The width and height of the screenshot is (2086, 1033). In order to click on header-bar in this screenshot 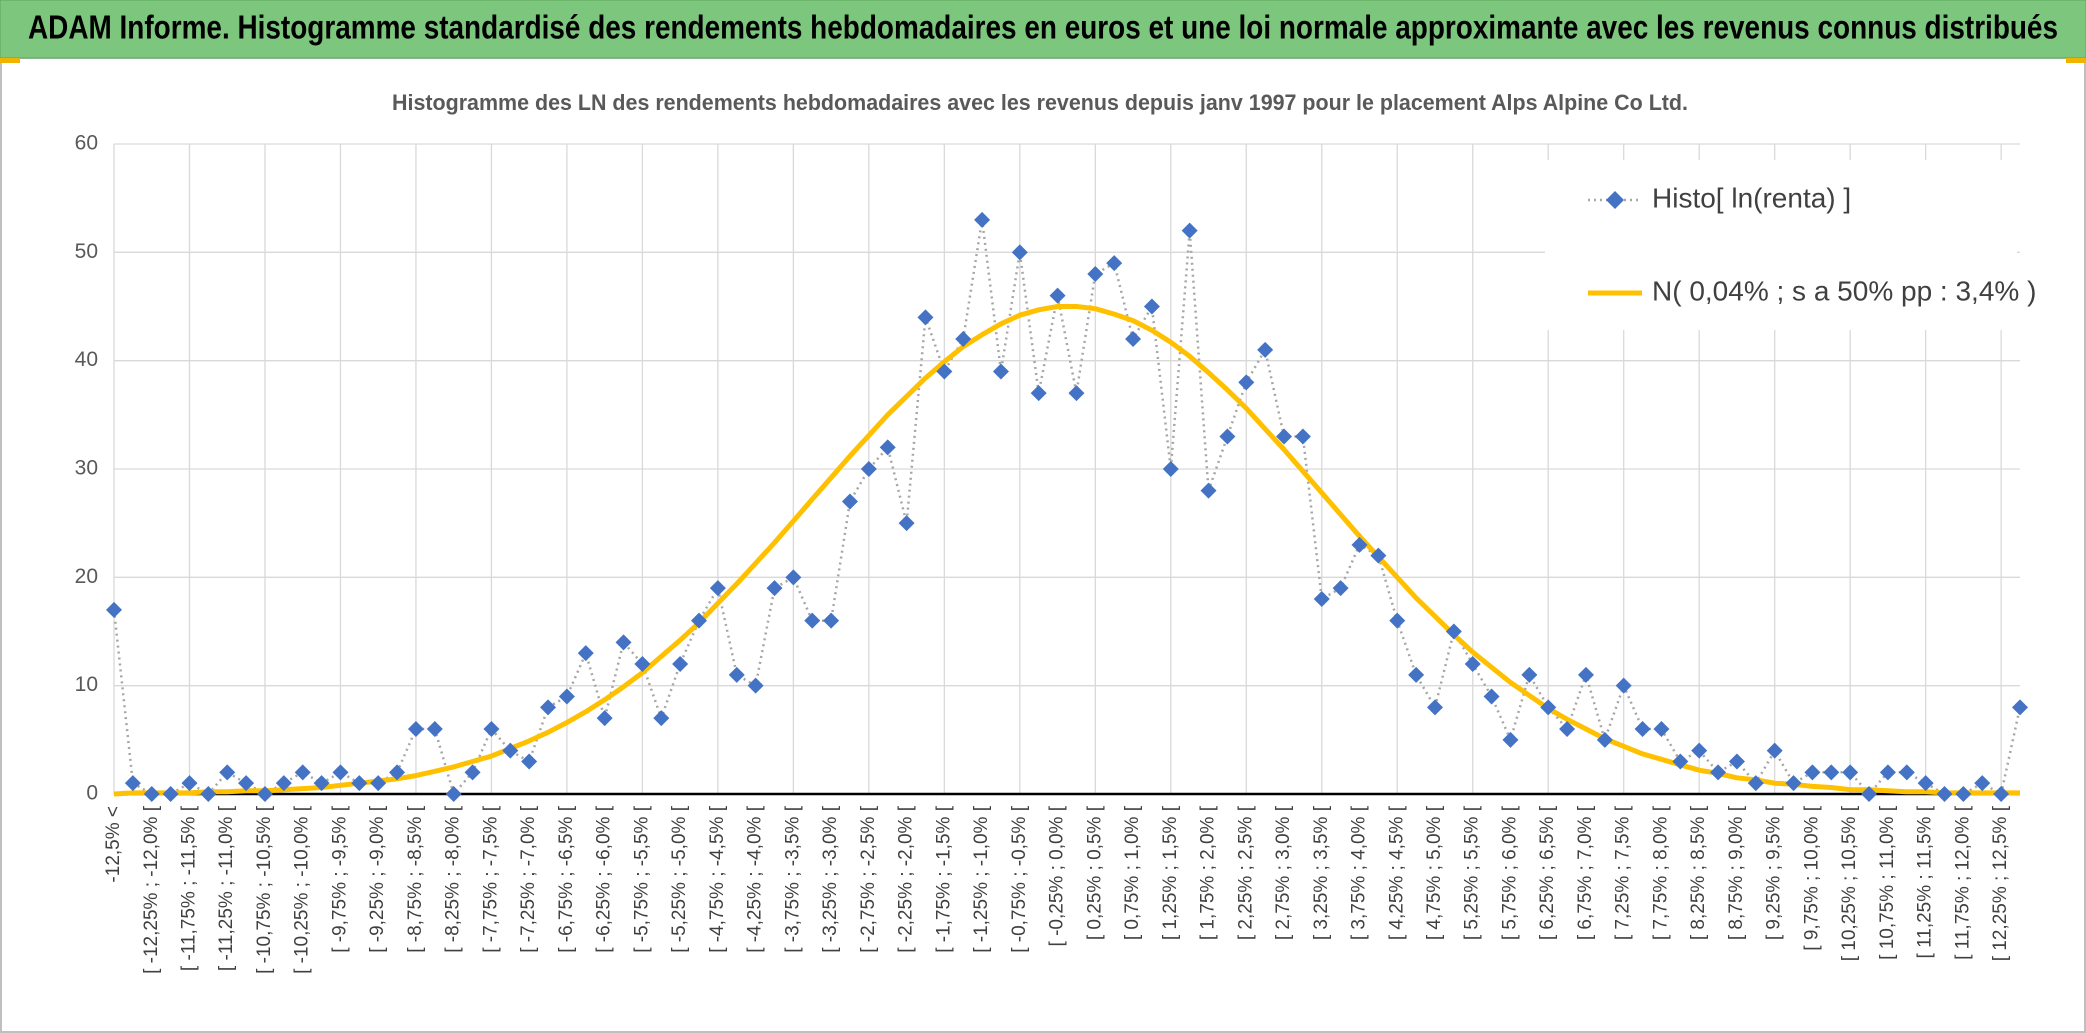, I will do `click(1043, 29)`.